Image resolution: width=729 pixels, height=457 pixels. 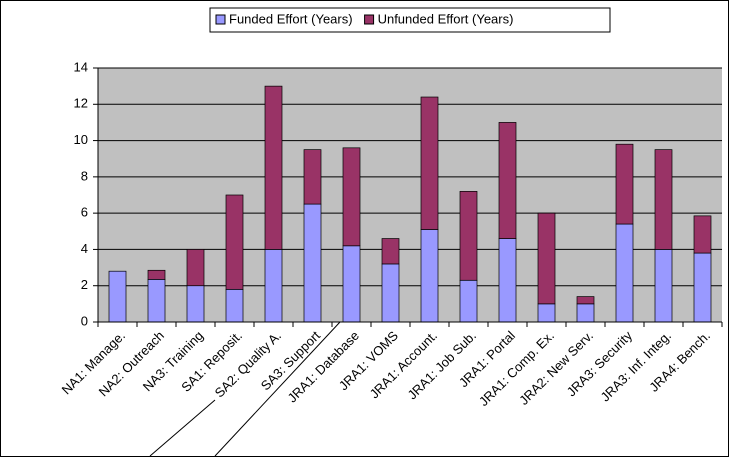 I want to click on legend-label: Funded Effort (Years), so click(x=291, y=18).